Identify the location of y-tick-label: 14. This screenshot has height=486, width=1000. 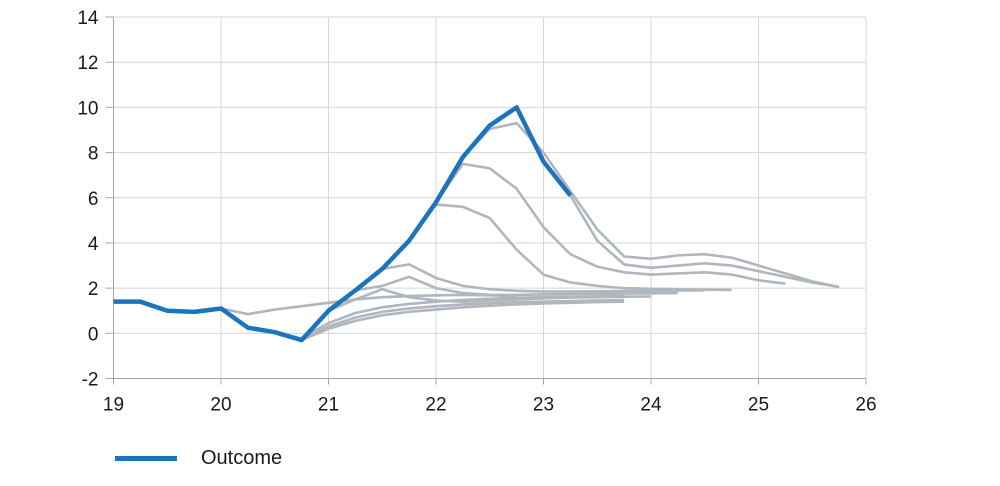
(88, 18).